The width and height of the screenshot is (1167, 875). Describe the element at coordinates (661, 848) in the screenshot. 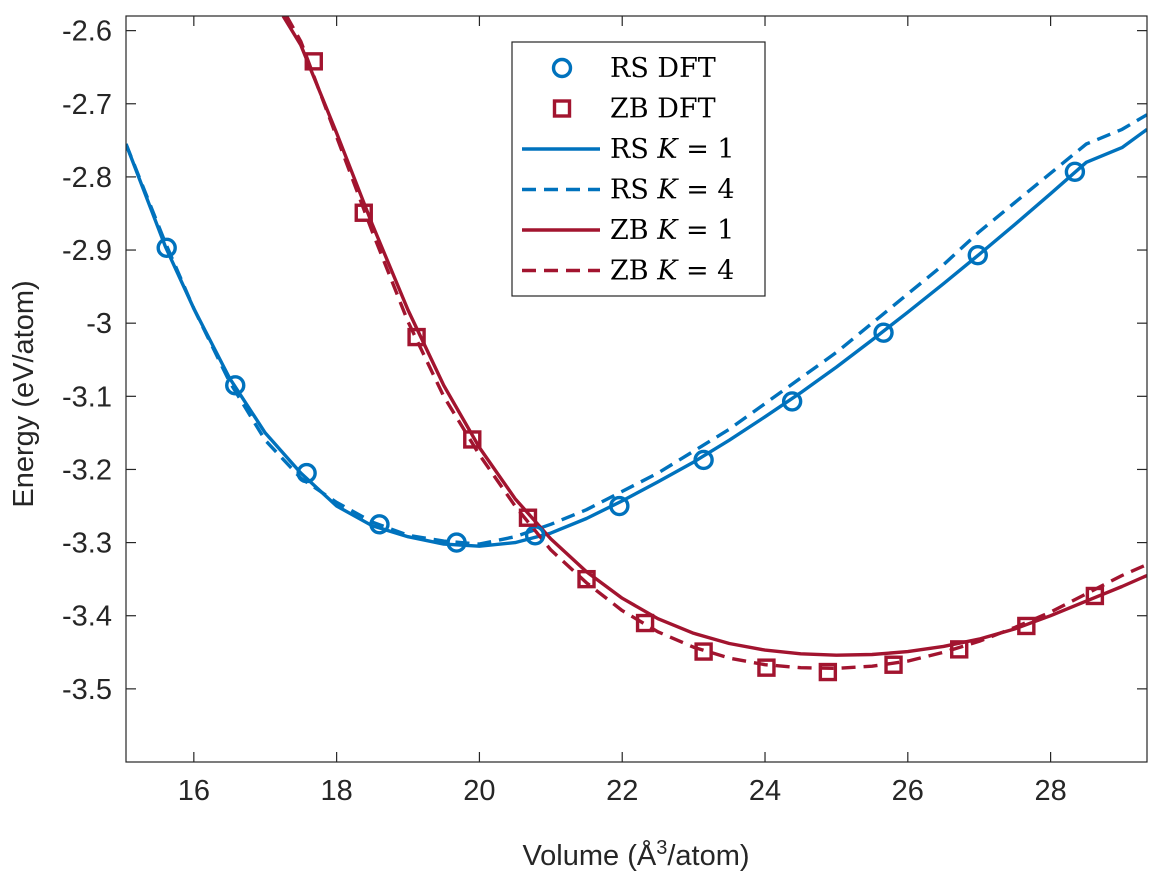

I see `x-axis-label-superscript: 3` at that location.